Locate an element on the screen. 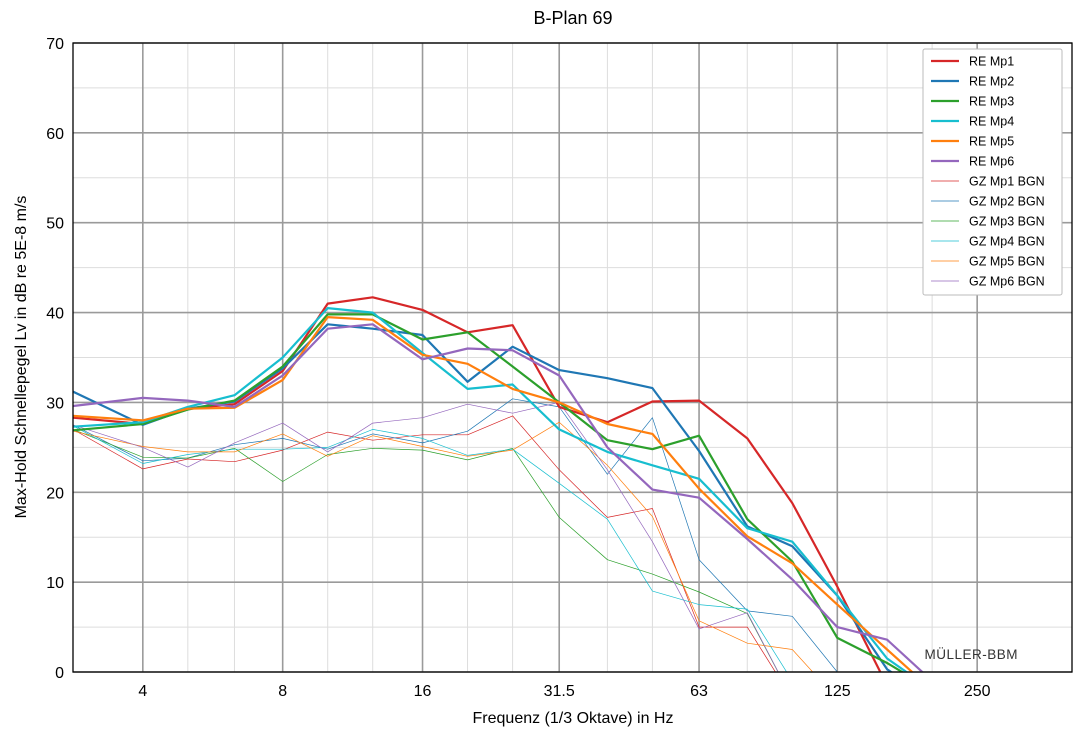 The width and height of the screenshot is (1076, 731). legend-label: GZ Mp3 BGN is located at coordinates (1007, 222).